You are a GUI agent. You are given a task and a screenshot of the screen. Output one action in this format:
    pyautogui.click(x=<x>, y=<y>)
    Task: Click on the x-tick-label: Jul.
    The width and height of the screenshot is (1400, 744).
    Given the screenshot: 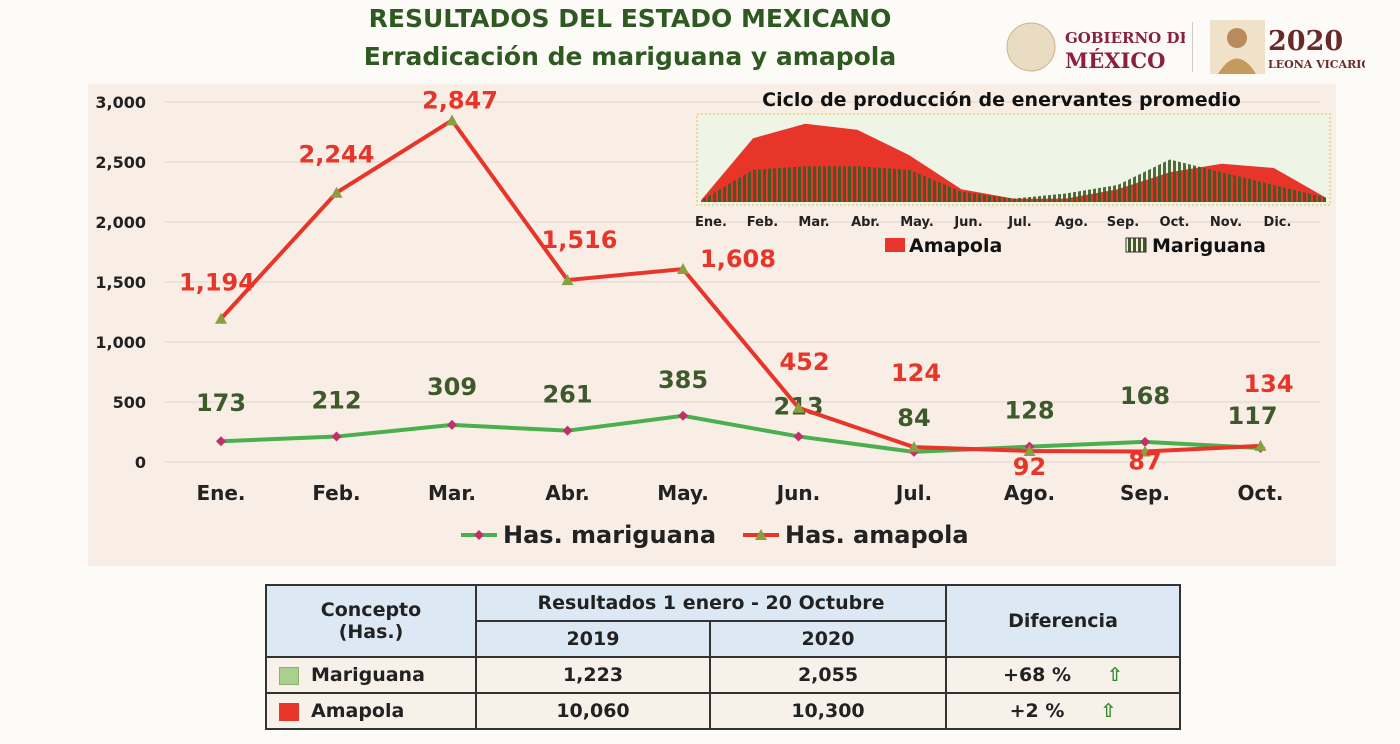 What is the action you would take?
    pyautogui.click(x=913, y=493)
    